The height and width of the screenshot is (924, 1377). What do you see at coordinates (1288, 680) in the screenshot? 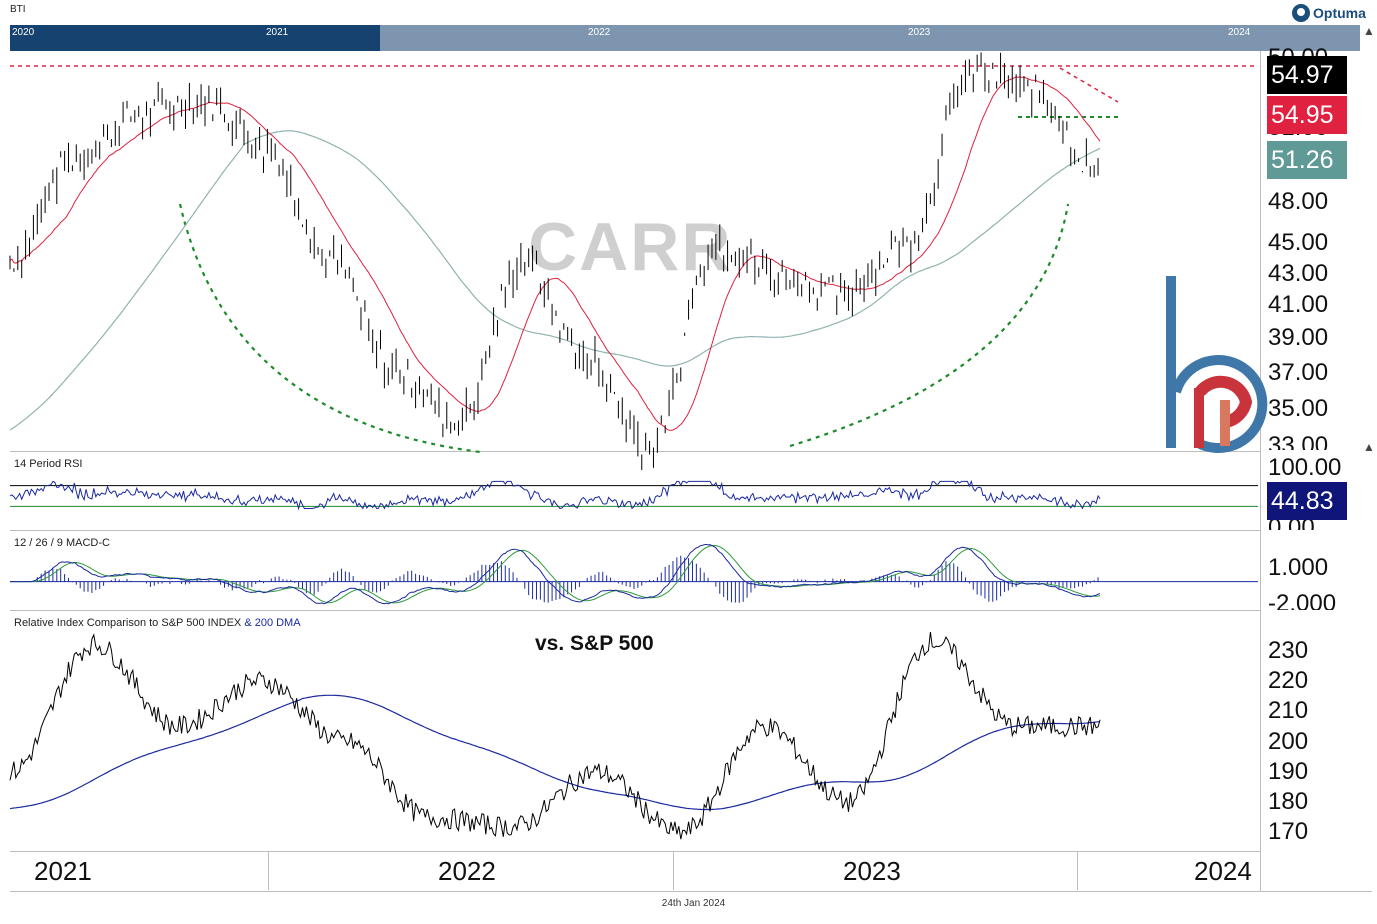
I see `relative-tick: 220` at bounding box center [1288, 680].